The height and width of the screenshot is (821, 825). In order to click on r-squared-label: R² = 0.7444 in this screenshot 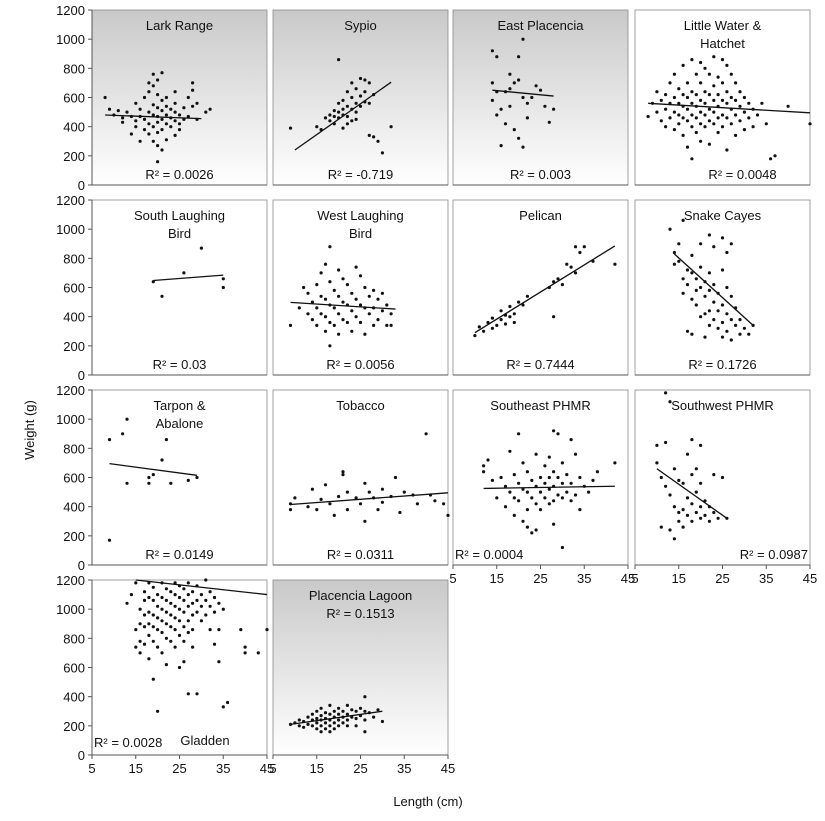, I will do `click(540, 364)`.